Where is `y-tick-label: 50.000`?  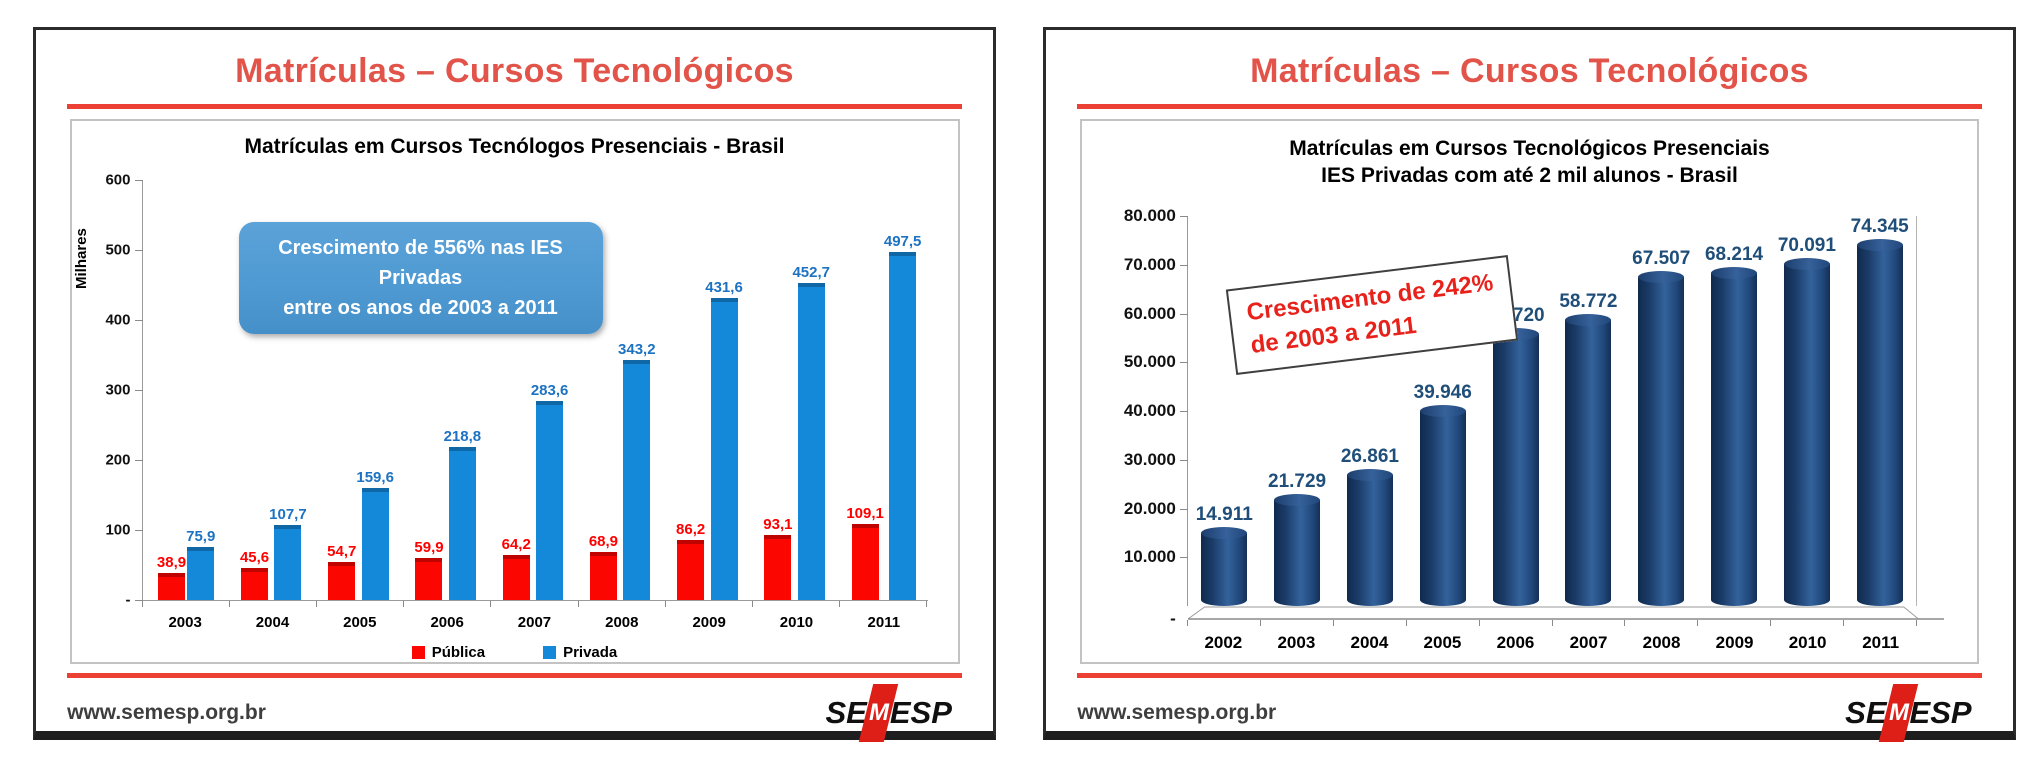 y-tick-label: 50.000 is located at coordinates (1149, 362).